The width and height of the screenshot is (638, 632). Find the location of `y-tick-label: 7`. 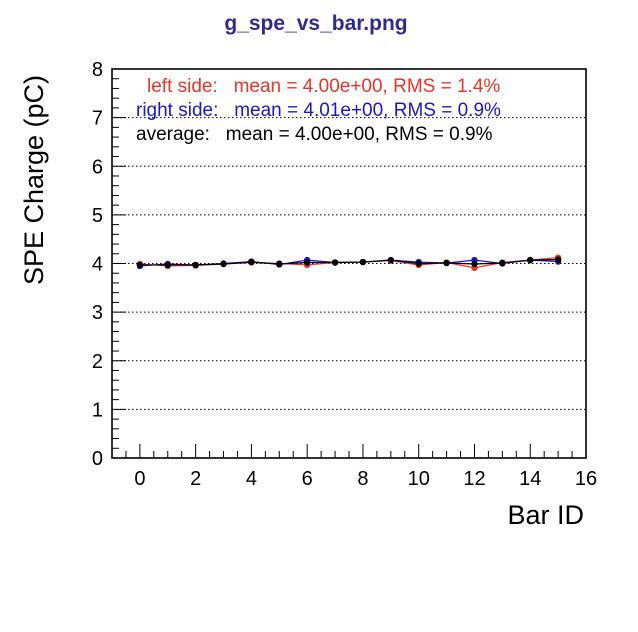

y-tick-label: 7 is located at coordinates (97, 119).